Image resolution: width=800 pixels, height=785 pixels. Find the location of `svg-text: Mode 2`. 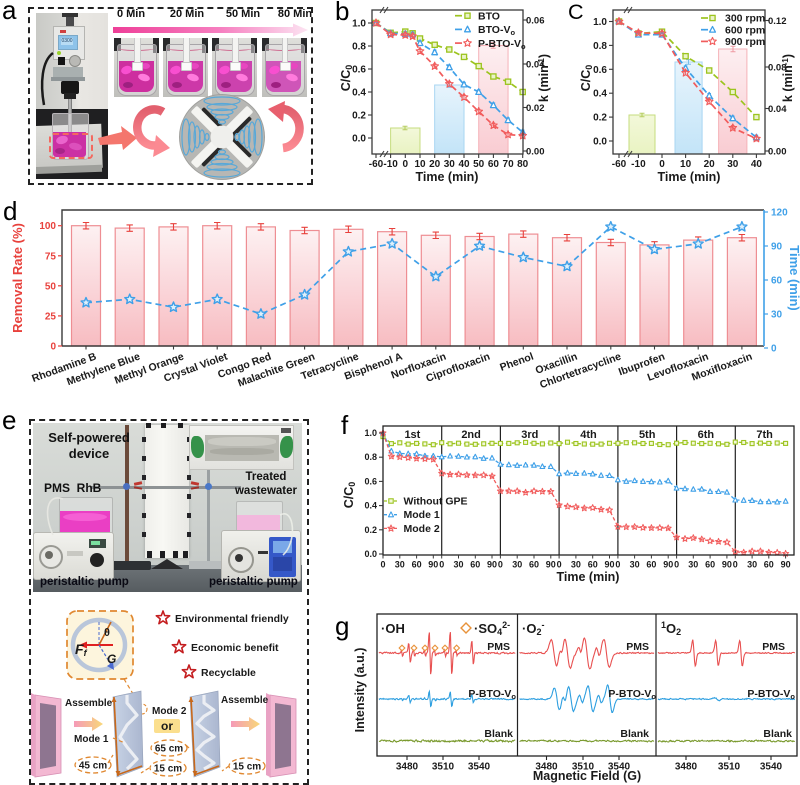

svg-text: Mode 2 is located at coordinates (169, 711).